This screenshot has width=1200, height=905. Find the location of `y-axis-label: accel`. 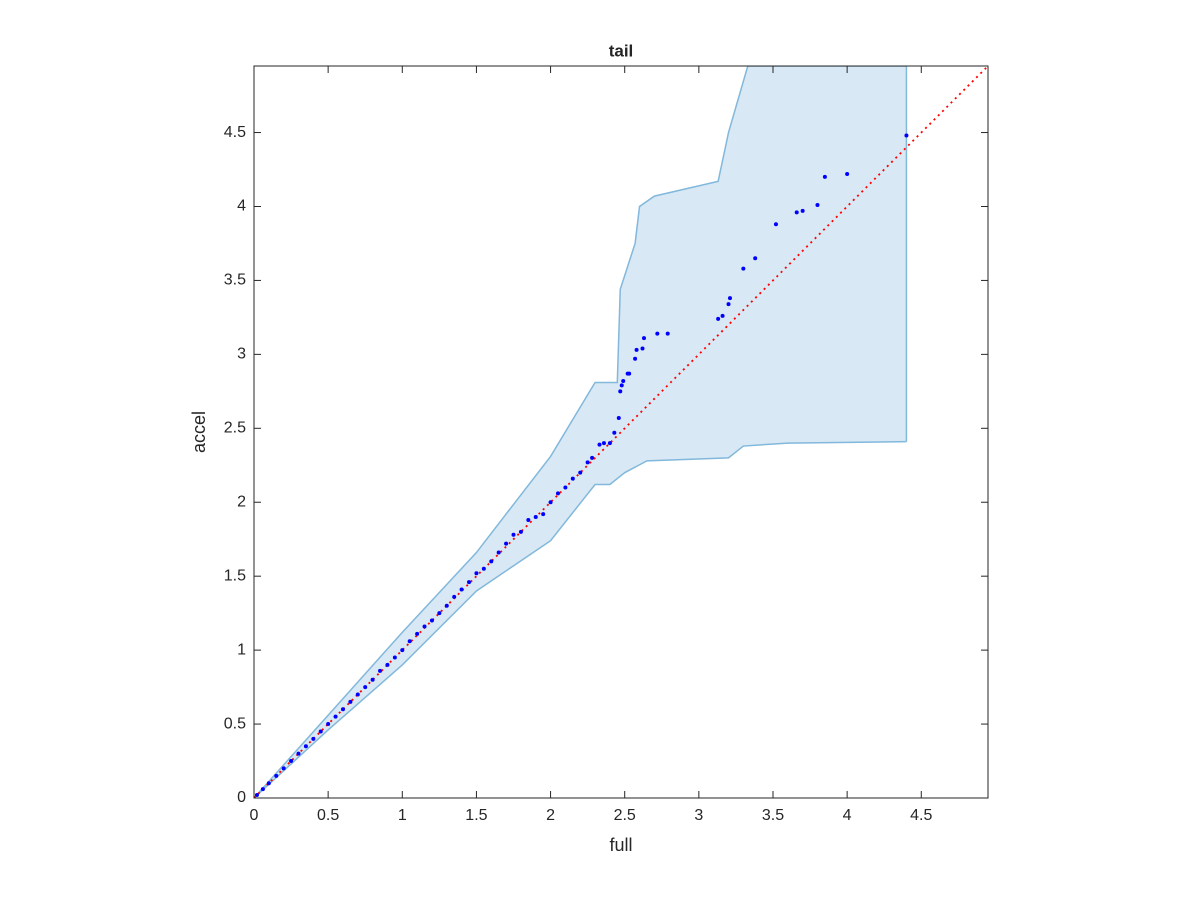

y-axis-label: accel is located at coordinates (199, 432).